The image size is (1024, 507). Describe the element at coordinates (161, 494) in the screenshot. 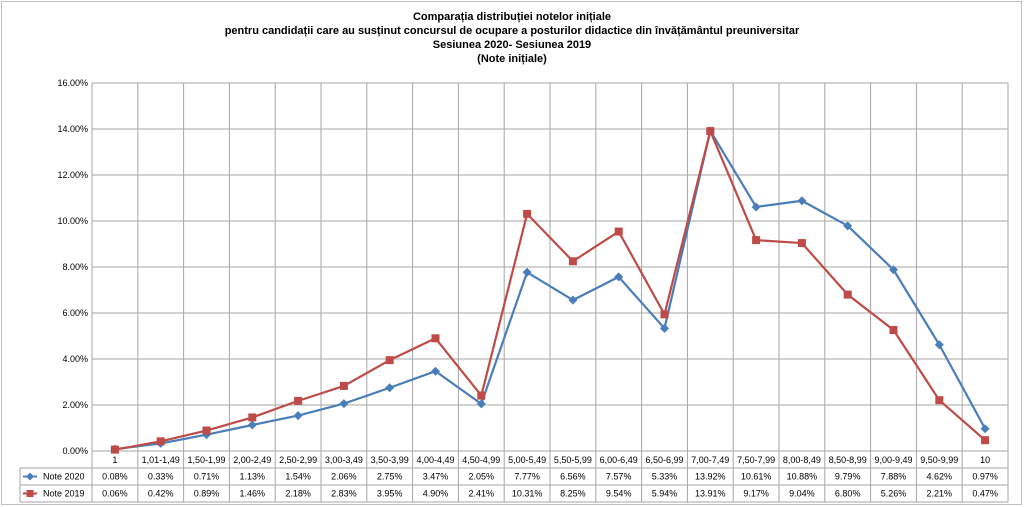

I see `table-value: 0.42%` at that location.